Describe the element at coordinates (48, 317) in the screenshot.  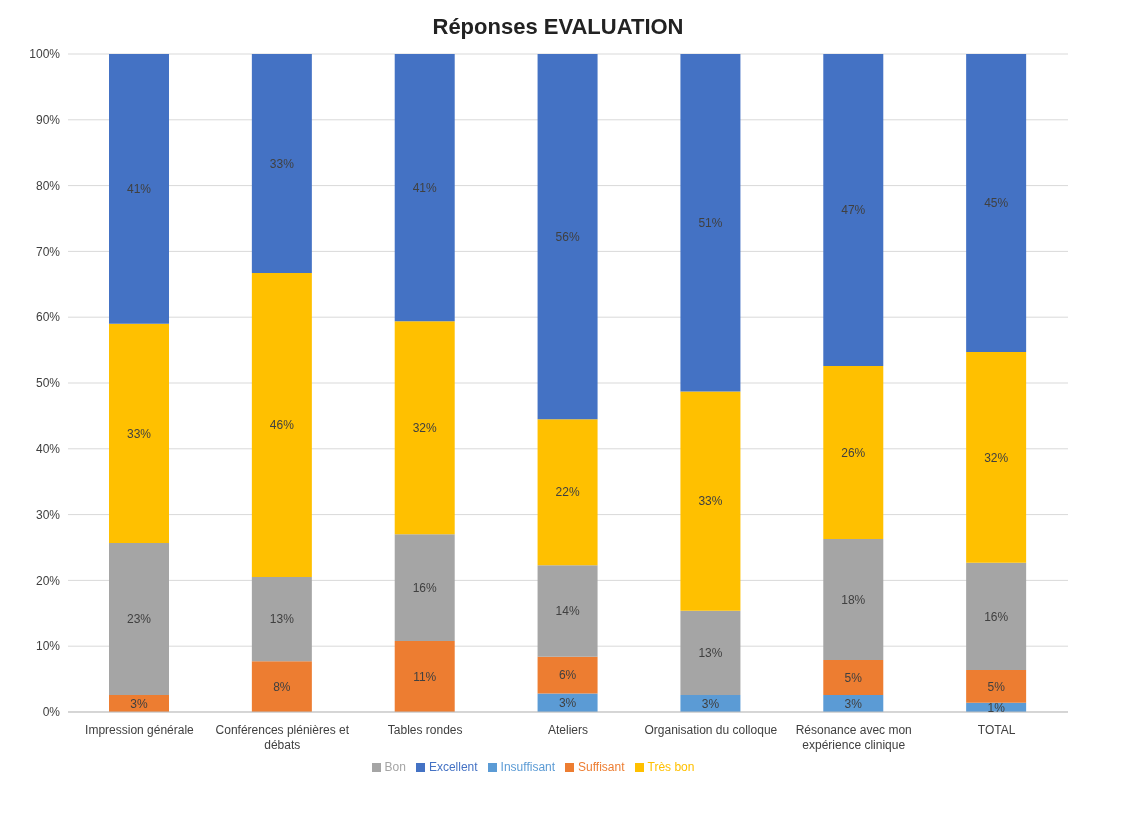
I see `y-tick-label: 60%` at that location.